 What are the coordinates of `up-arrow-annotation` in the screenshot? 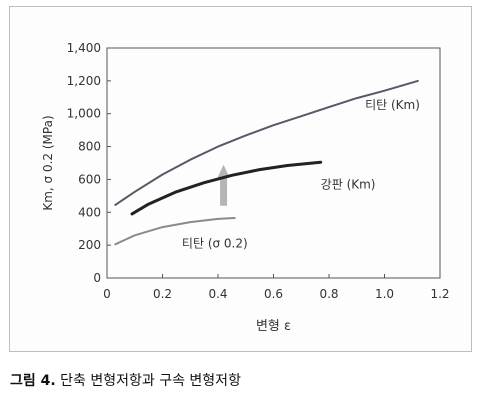 It's located at (223, 185).